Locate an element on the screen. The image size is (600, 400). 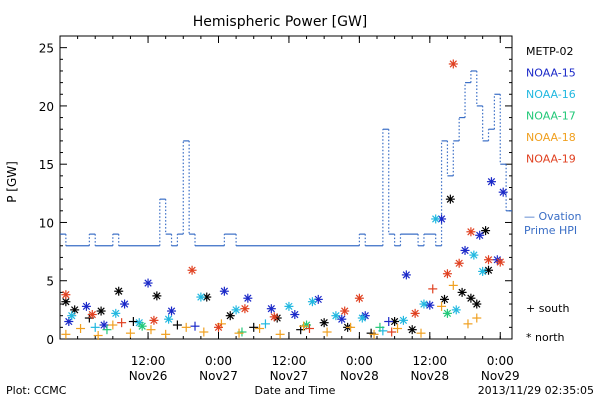
chart-title: Hemispheric Power [GW] is located at coordinates (280, 22).